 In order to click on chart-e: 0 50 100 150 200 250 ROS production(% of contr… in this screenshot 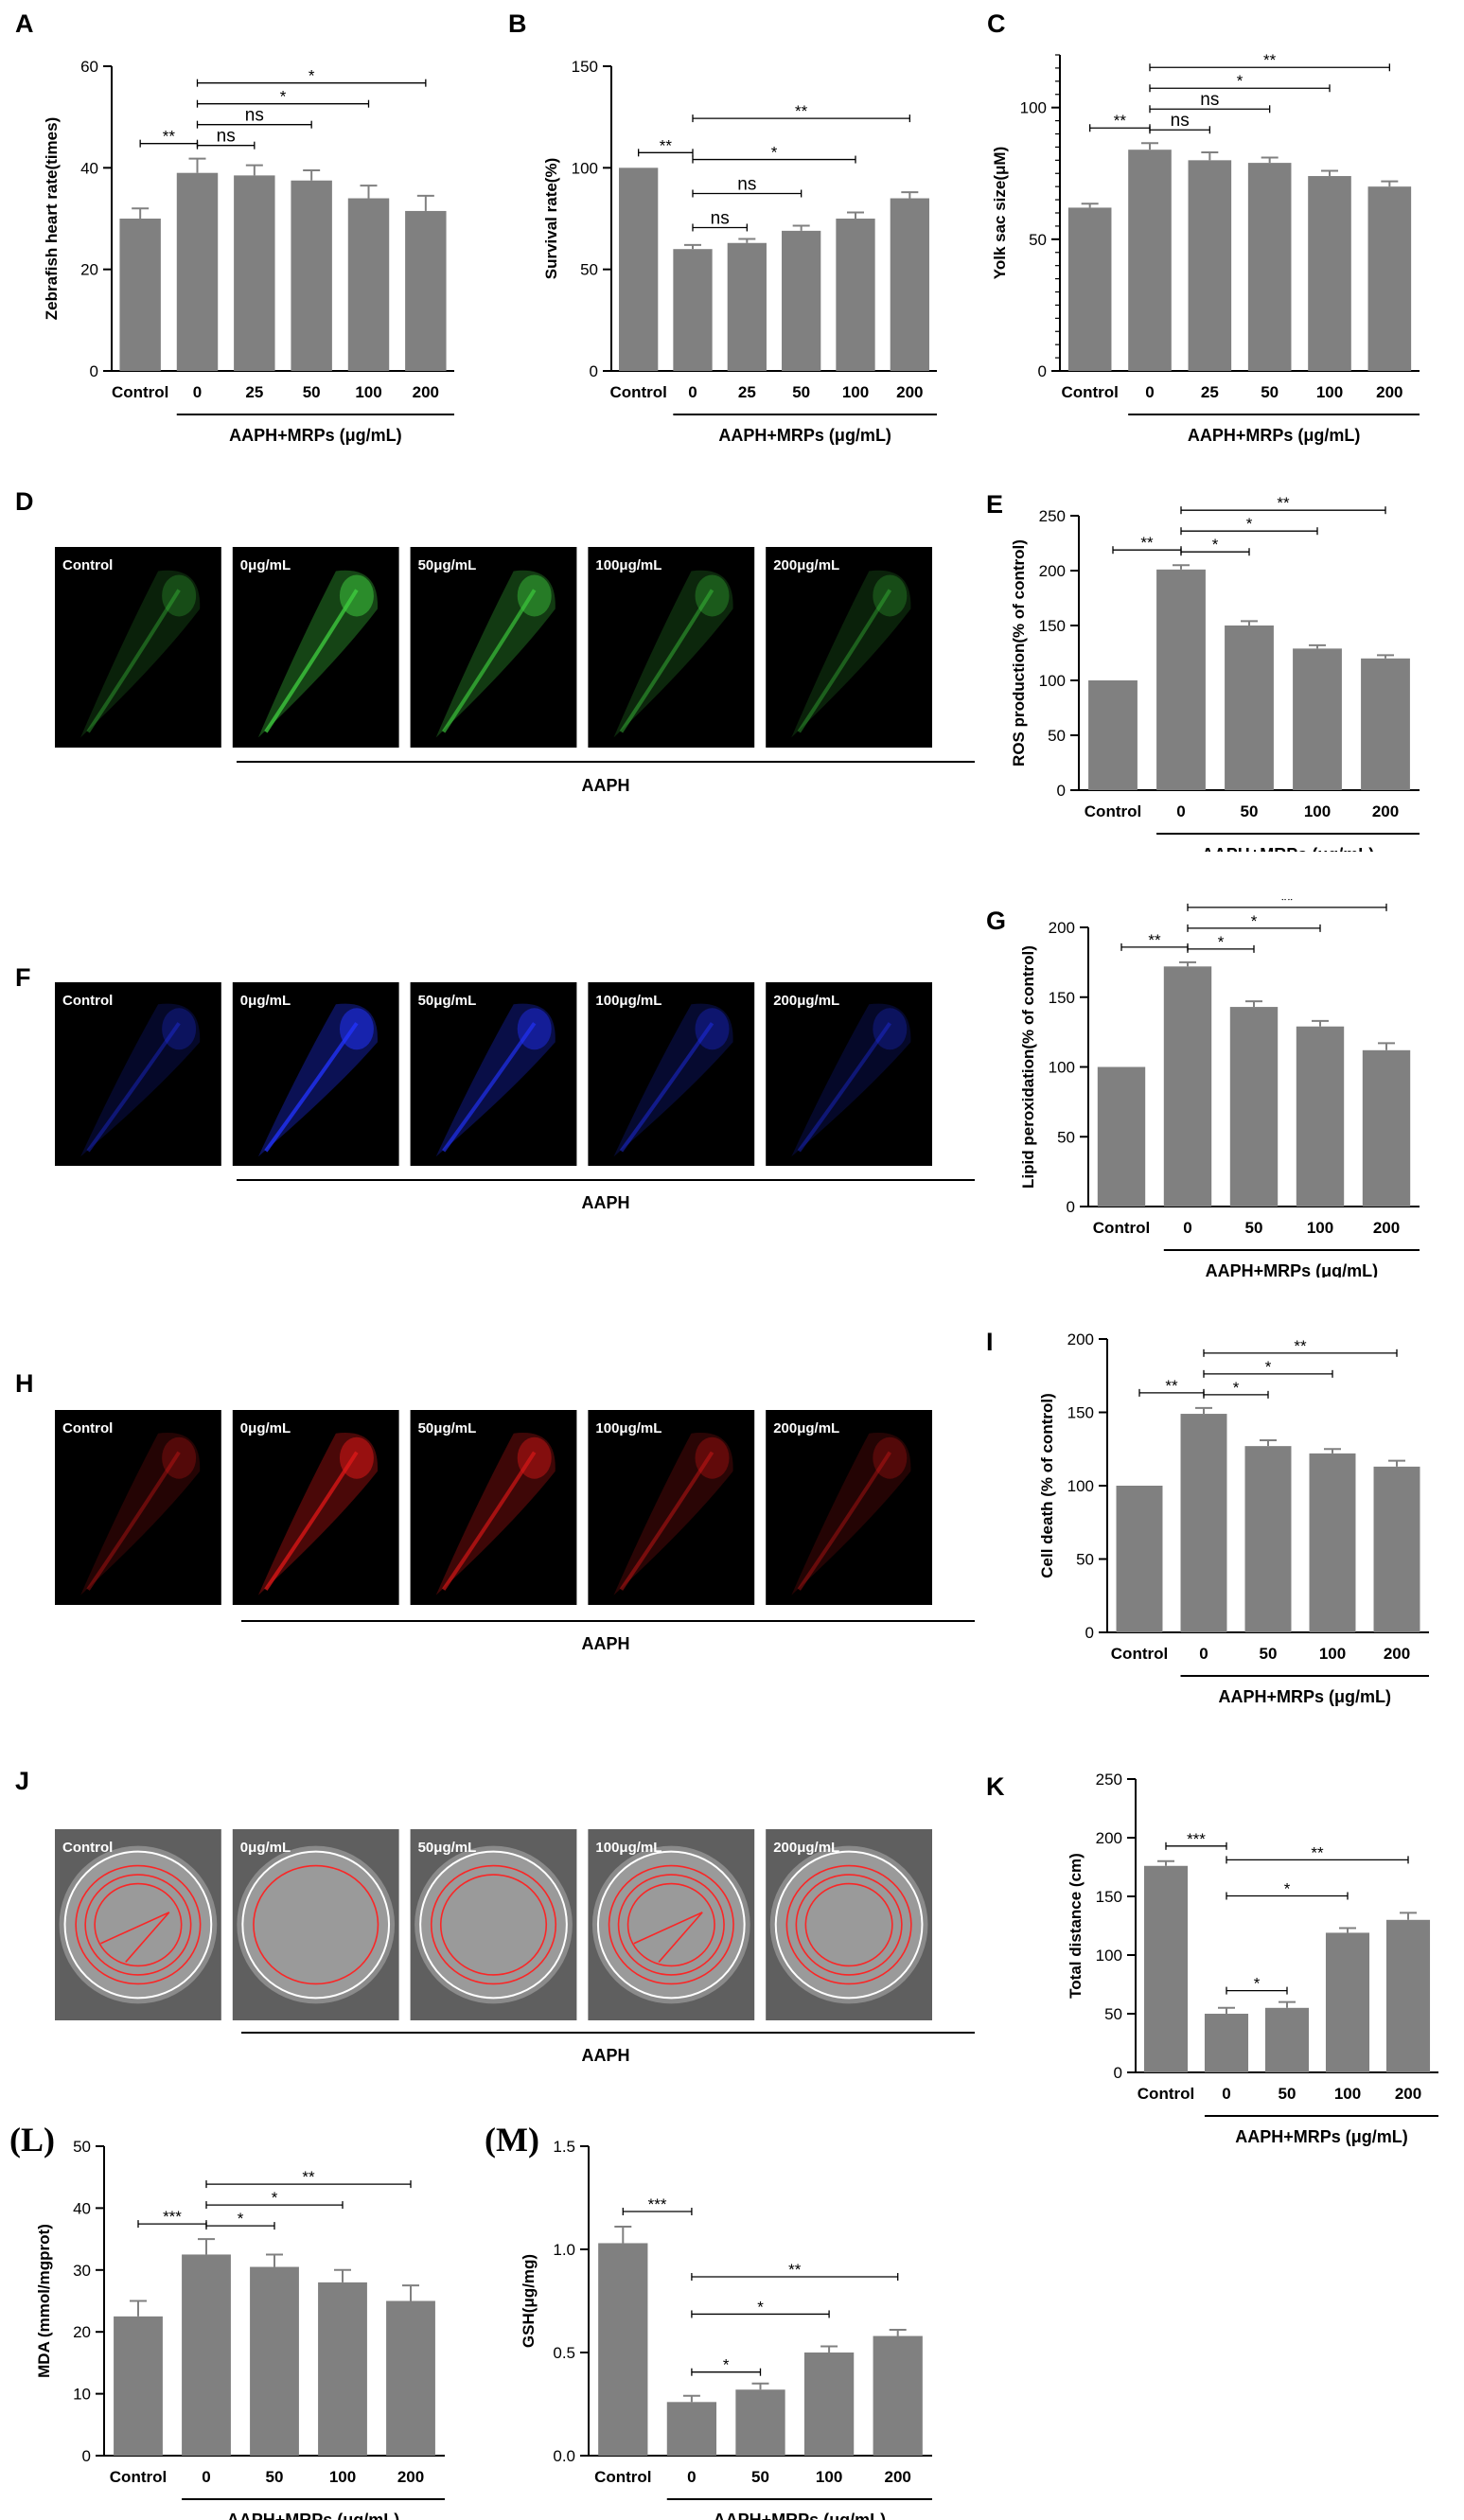, I will do `click(1215, 673)`.